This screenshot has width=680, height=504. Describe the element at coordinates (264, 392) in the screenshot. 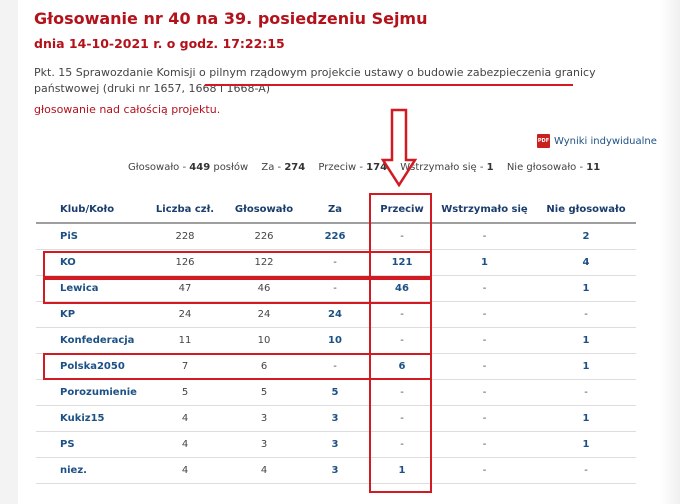

I see `voted-cell: 5` at that location.